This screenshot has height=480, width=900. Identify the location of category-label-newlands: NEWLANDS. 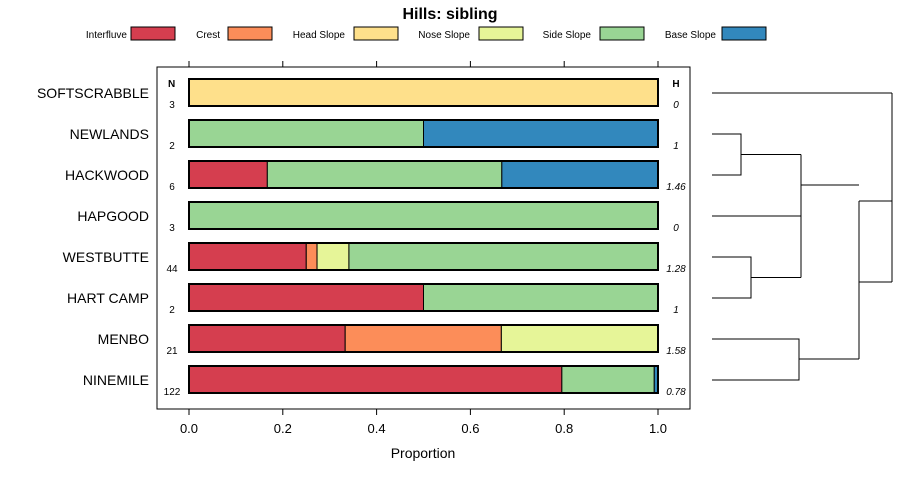
(109, 134).